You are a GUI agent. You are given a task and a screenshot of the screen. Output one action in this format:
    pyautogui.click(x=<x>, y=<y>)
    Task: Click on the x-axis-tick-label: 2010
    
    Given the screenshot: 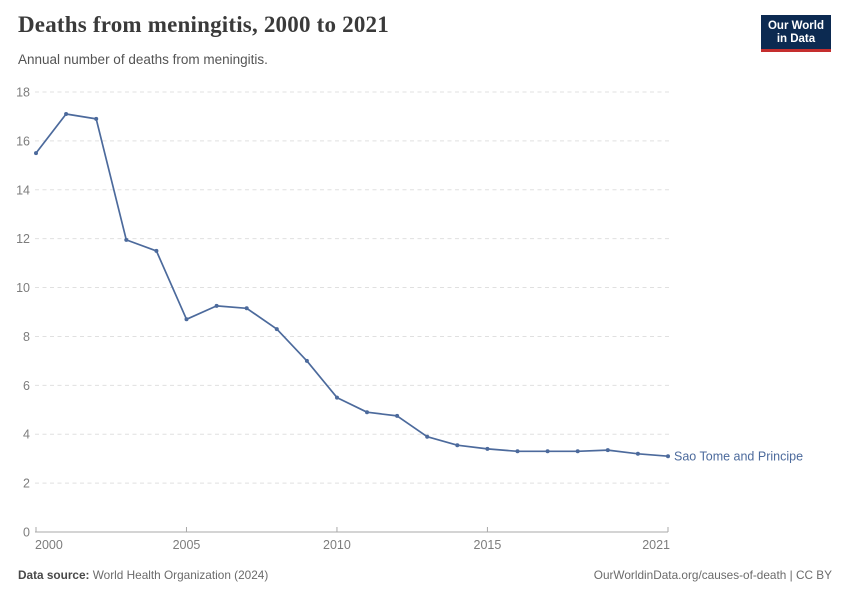 What is the action you would take?
    pyautogui.click(x=337, y=545)
    